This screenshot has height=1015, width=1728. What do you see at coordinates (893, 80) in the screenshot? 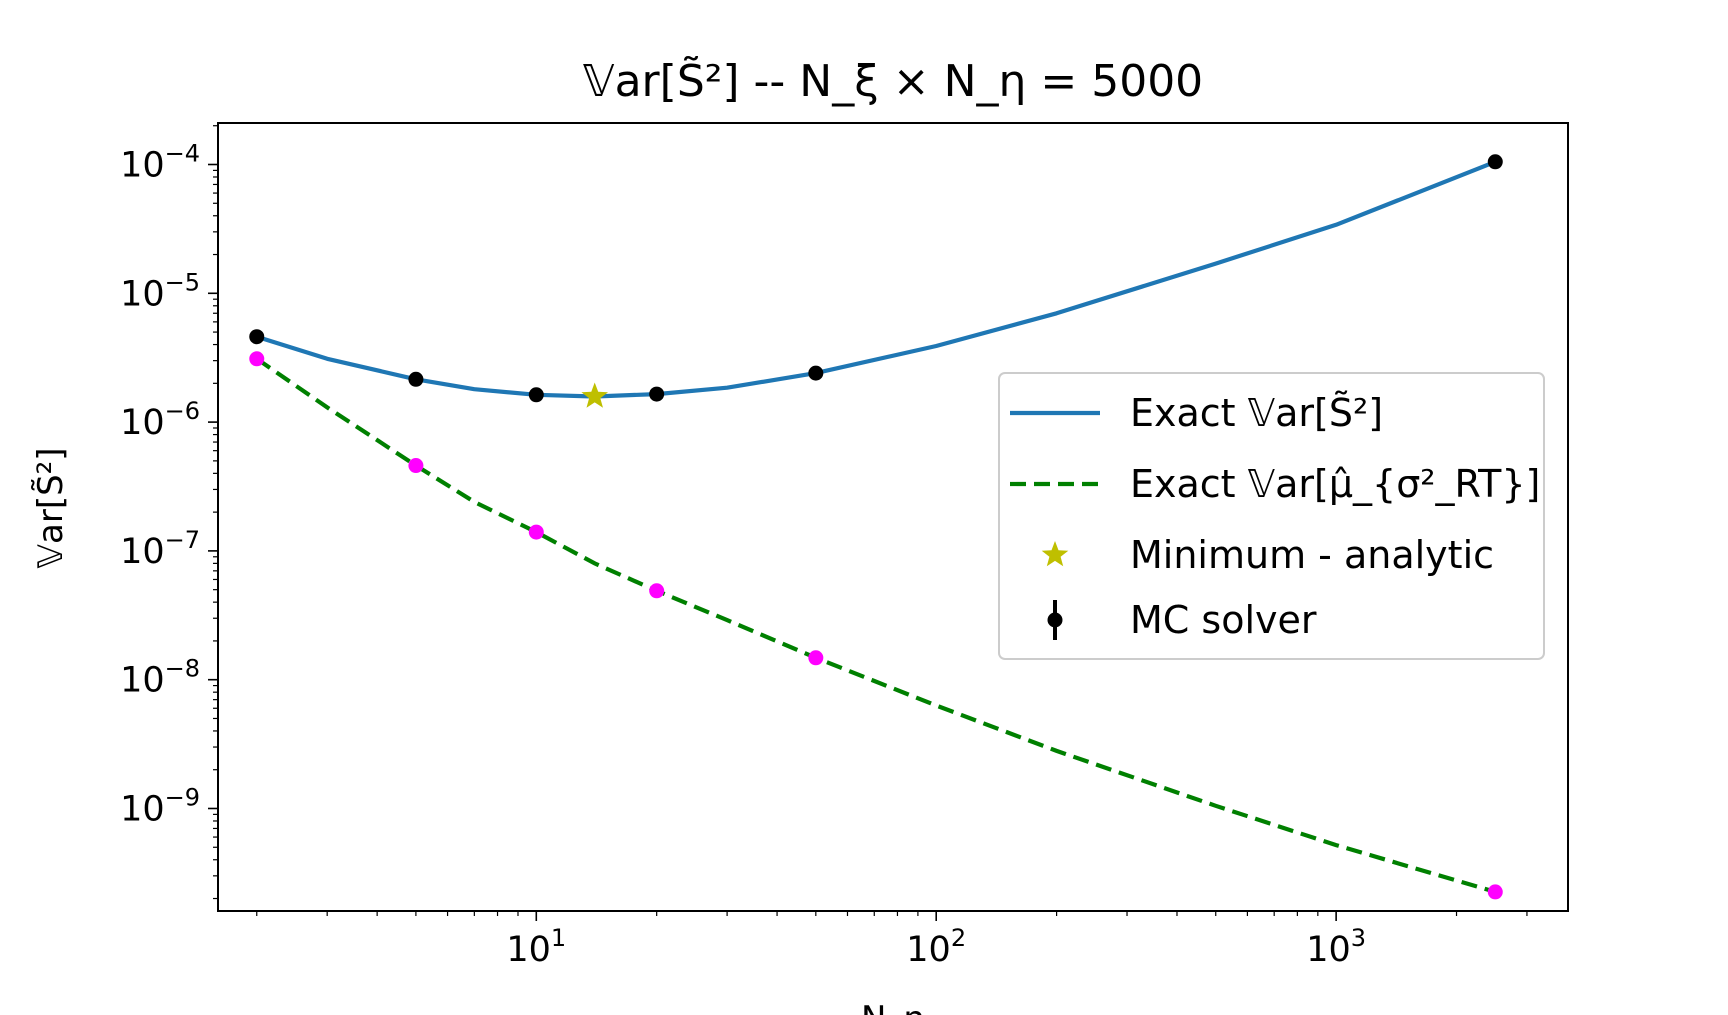
I see `chart-title: 𝕍ar[S̃²] -- N_ξ × N_η = 5000` at bounding box center [893, 80].